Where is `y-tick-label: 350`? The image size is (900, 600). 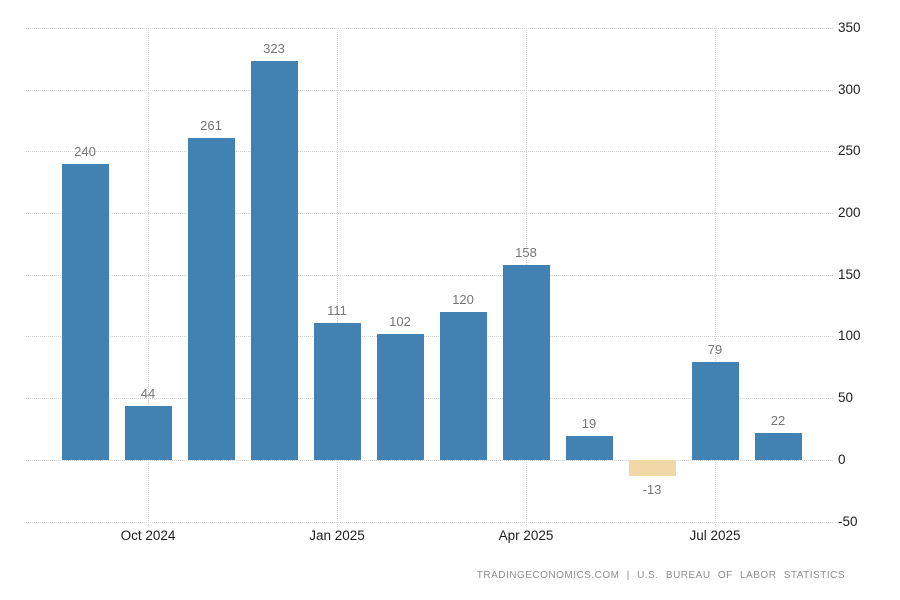 y-tick-label: 350 is located at coordinates (849, 27).